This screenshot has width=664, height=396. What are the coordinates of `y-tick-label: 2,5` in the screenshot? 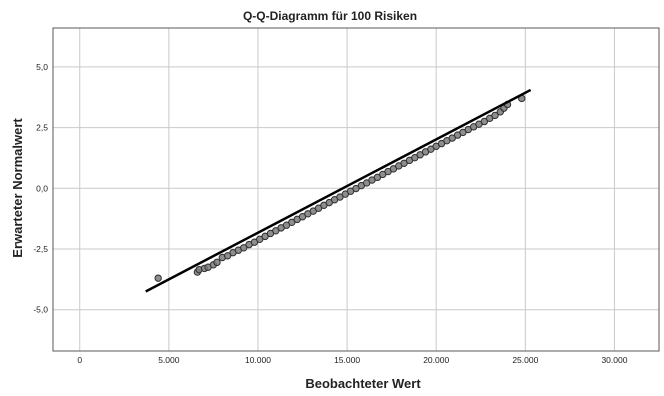 It's located at (42, 128).